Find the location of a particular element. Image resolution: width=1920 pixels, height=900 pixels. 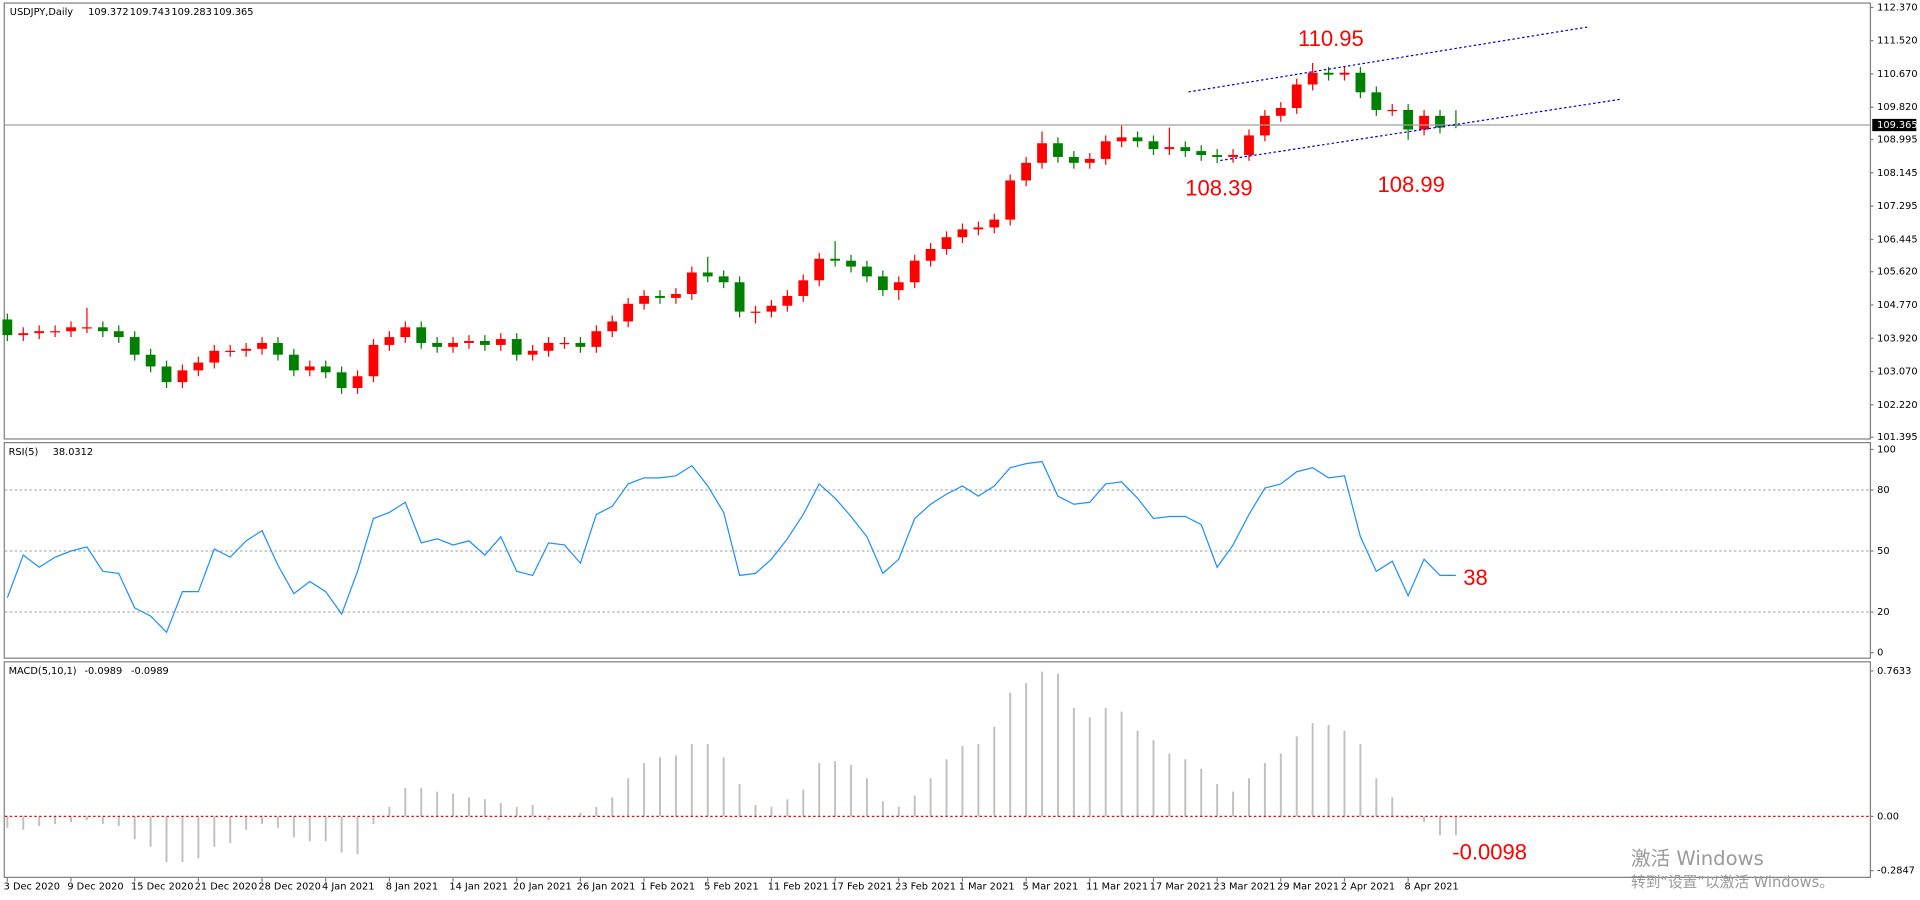

y-tick-label: 107.295 is located at coordinates (1897, 206).